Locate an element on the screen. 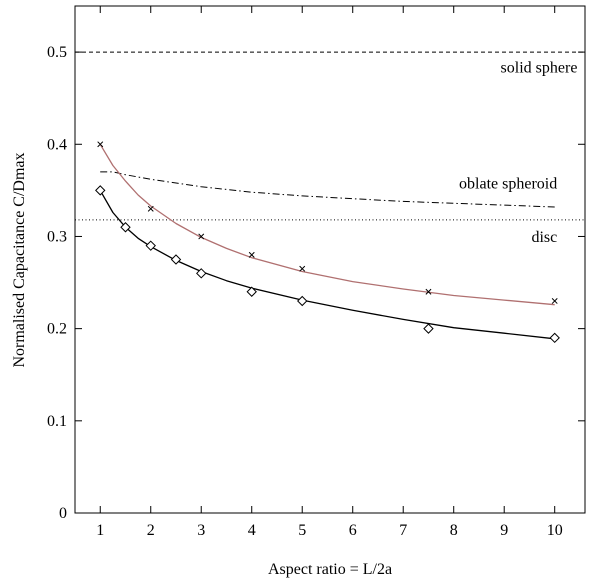  y-tick-label: 0.3 is located at coordinates (57, 236).